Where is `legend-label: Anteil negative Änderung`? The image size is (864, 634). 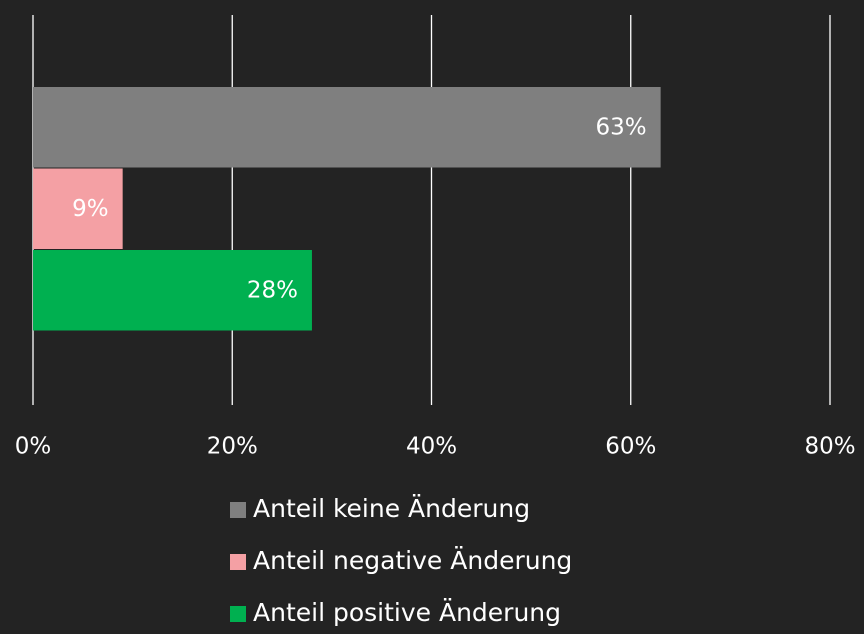
legend-label: Anteil negative Änderung is located at coordinates (412, 560).